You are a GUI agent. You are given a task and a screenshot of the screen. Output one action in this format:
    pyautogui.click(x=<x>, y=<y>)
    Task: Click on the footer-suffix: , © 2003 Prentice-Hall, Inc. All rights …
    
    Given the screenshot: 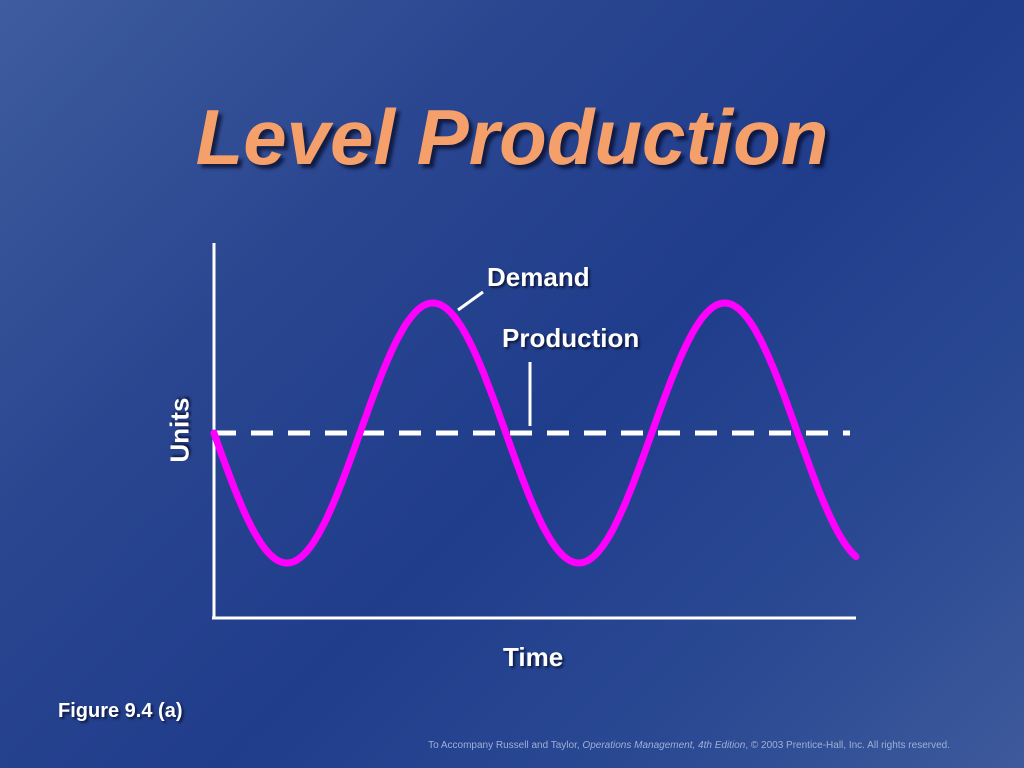 What is the action you would take?
    pyautogui.click(x=847, y=745)
    